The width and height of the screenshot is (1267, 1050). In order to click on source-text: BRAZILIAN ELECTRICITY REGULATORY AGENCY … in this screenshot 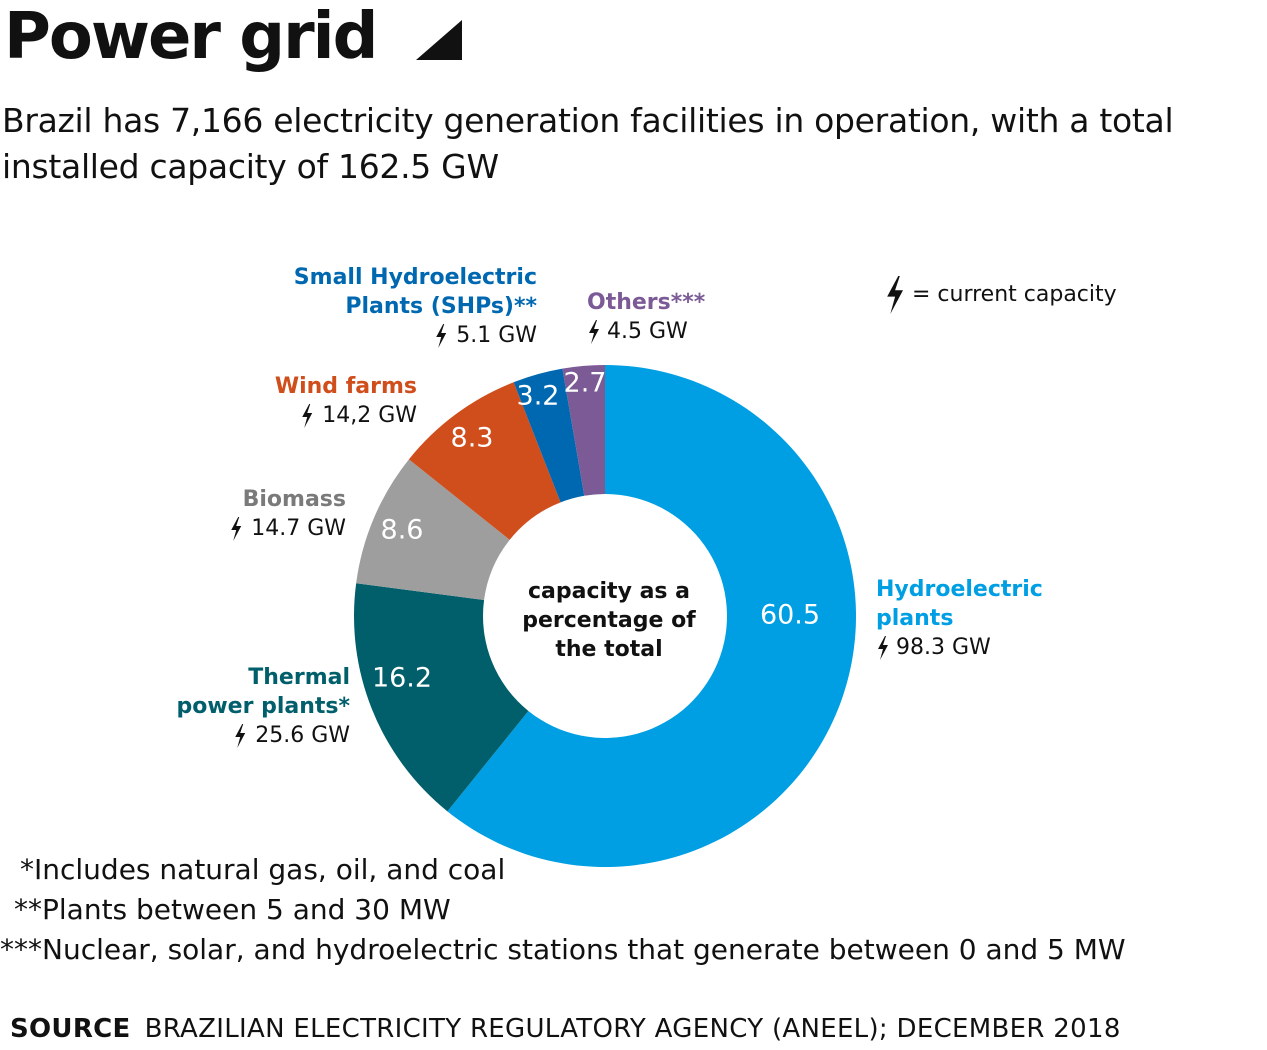, I will do `click(632, 1029)`.